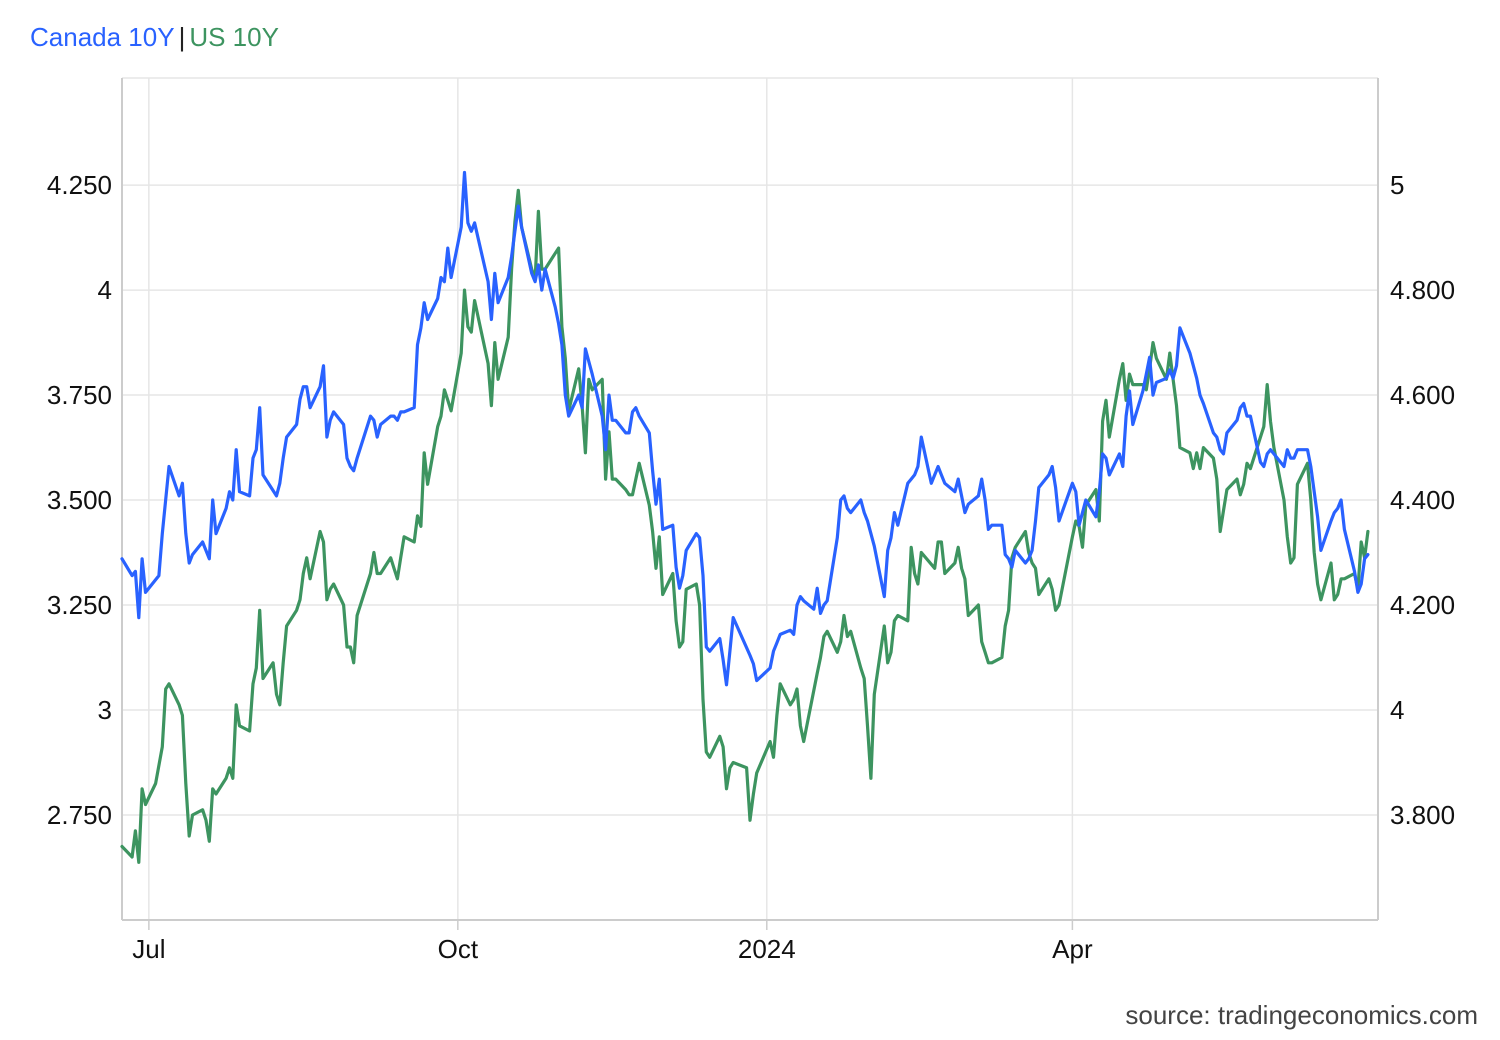 Image resolution: width=1500 pixels, height=1040 pixels. I want to click on legend-us-10y: US 10Y, so click(234, 37).